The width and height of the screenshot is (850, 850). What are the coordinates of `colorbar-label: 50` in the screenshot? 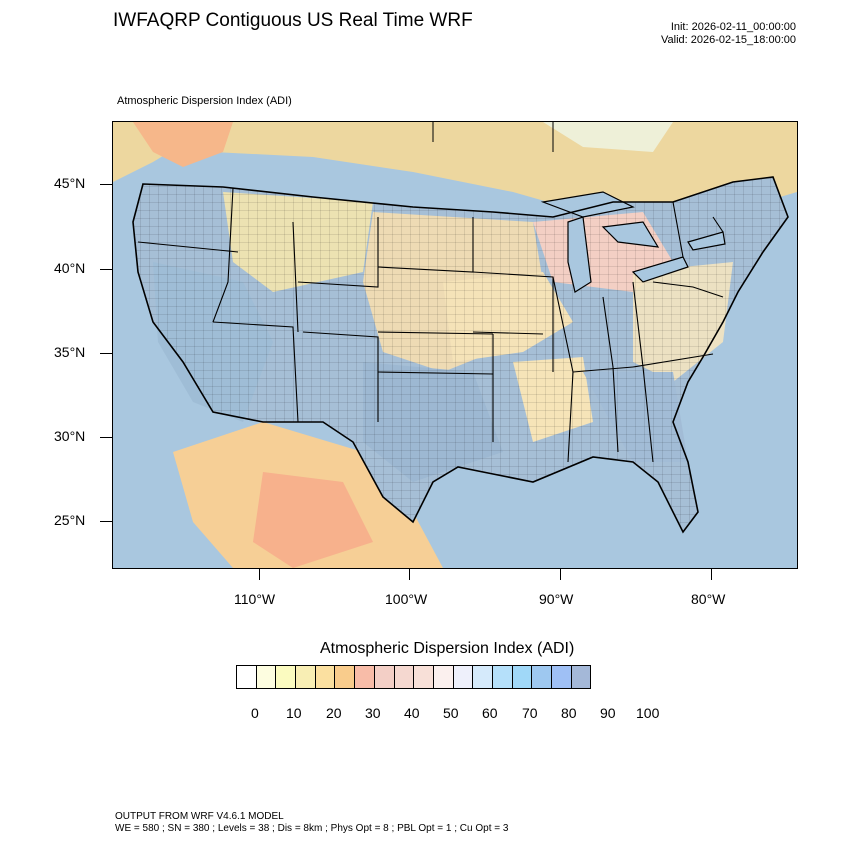 It's located at (451, 713).